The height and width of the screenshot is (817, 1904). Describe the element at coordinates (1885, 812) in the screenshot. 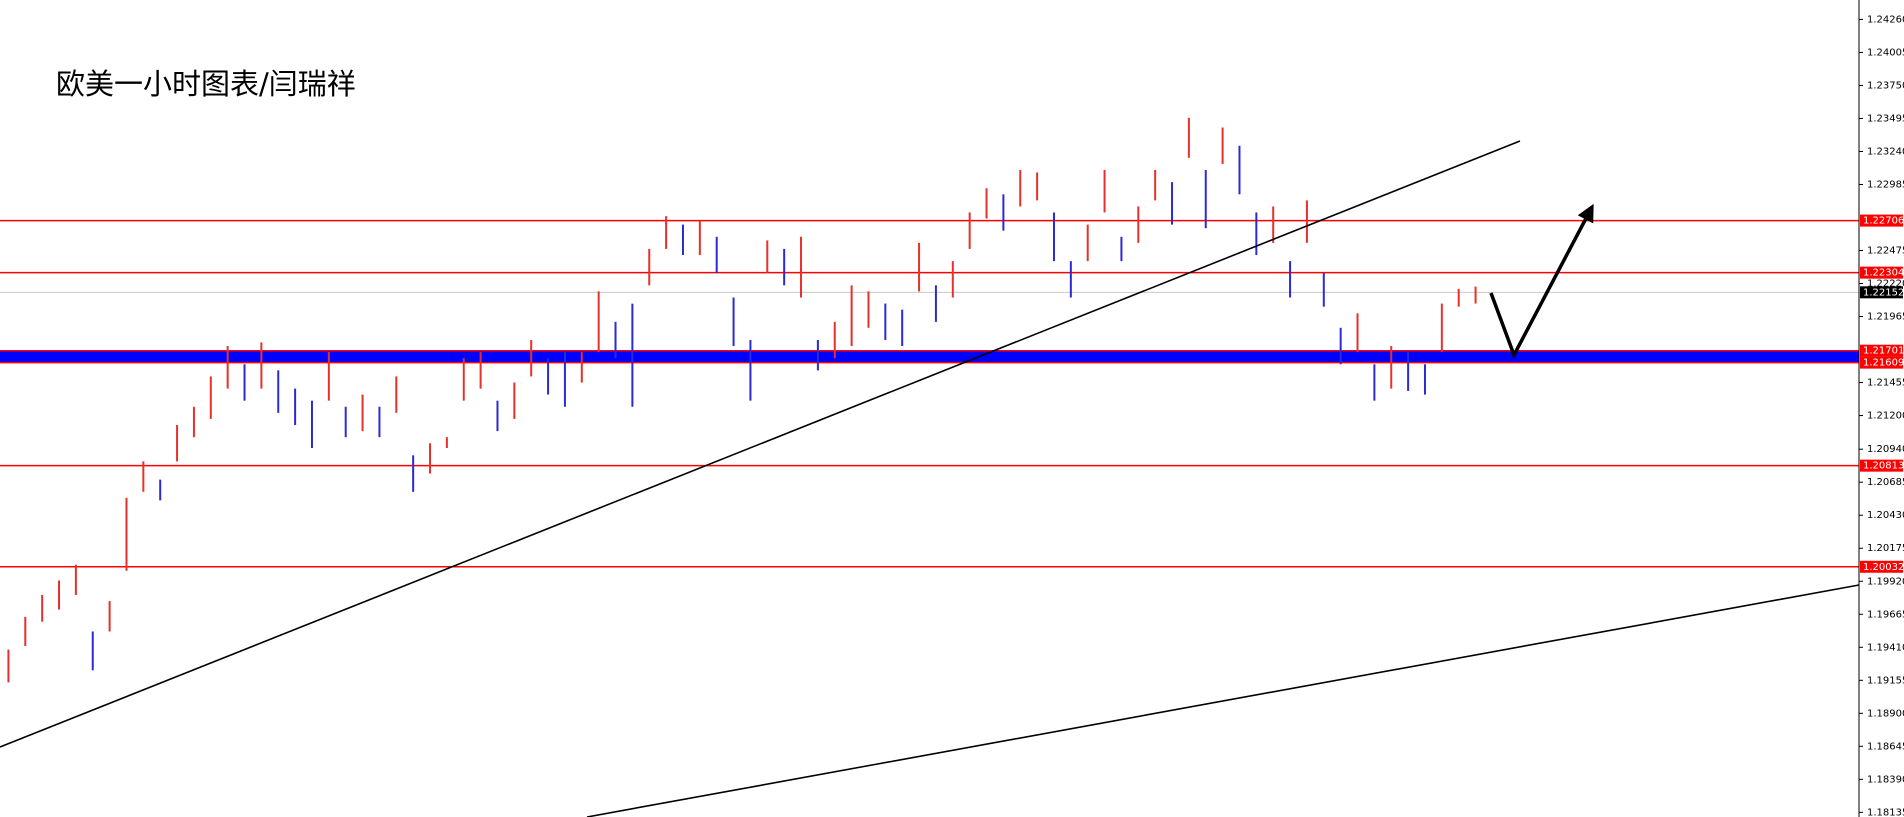

I see `y-tick-label: 1.18135` at that location.